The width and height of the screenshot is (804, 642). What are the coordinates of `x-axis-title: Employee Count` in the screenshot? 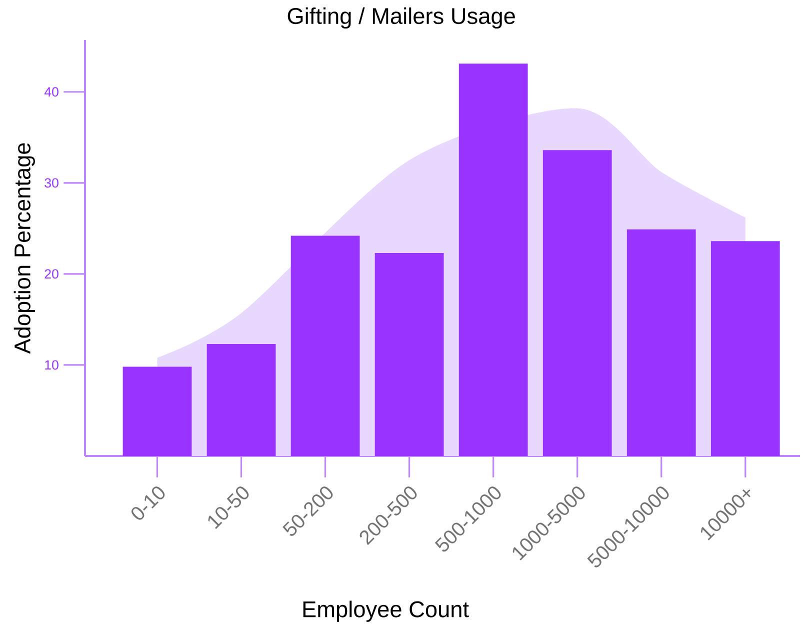 It's located at (386, 611).